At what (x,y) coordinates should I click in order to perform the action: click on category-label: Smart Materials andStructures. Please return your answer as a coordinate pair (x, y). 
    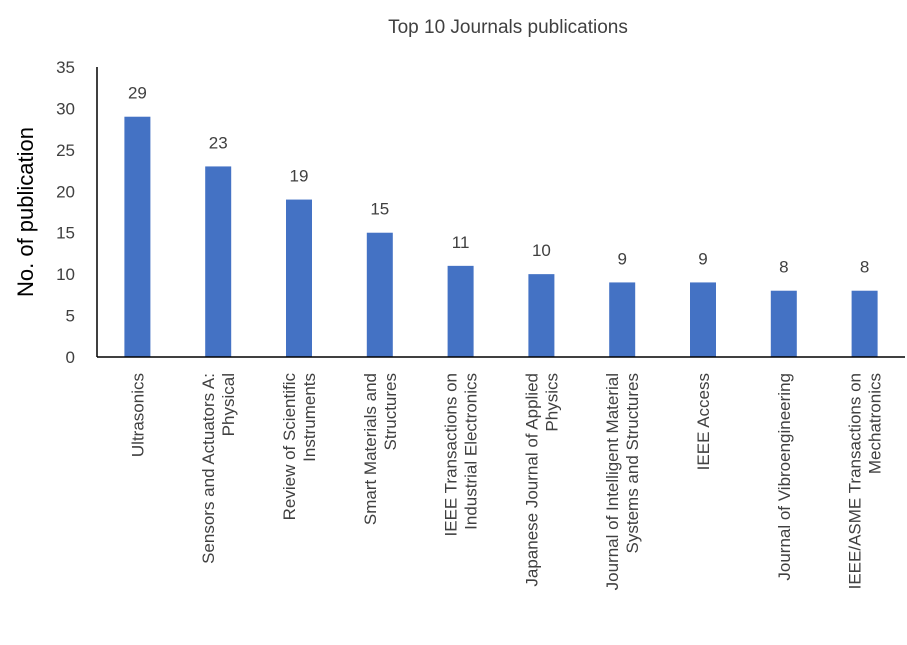
    Looking at the image, I should click on (380, 449).